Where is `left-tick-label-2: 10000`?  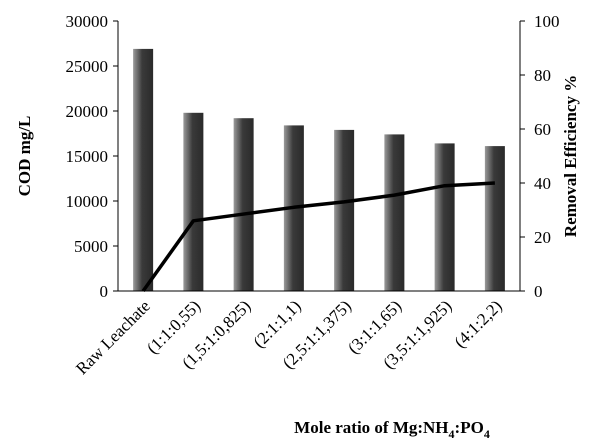
left-tick-label-2: 10000 is located at coordinates (87, 201).